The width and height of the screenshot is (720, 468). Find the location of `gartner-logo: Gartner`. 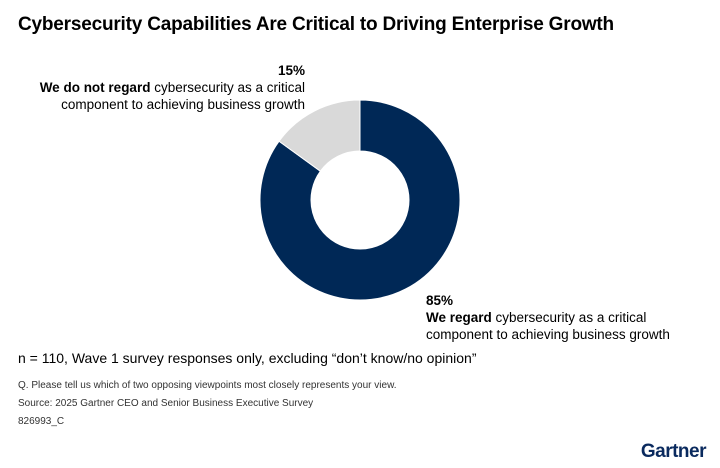

gartner-logo: Gartner is located at coordinates (673, 451).